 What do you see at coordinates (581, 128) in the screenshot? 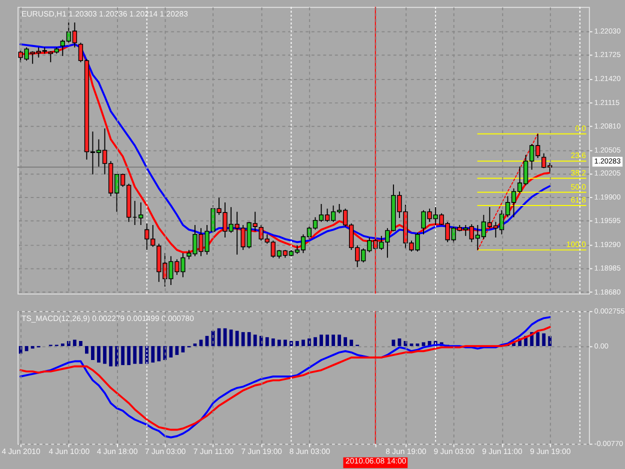
I see `series-label: 0.0` at bounding box center [581, 128].